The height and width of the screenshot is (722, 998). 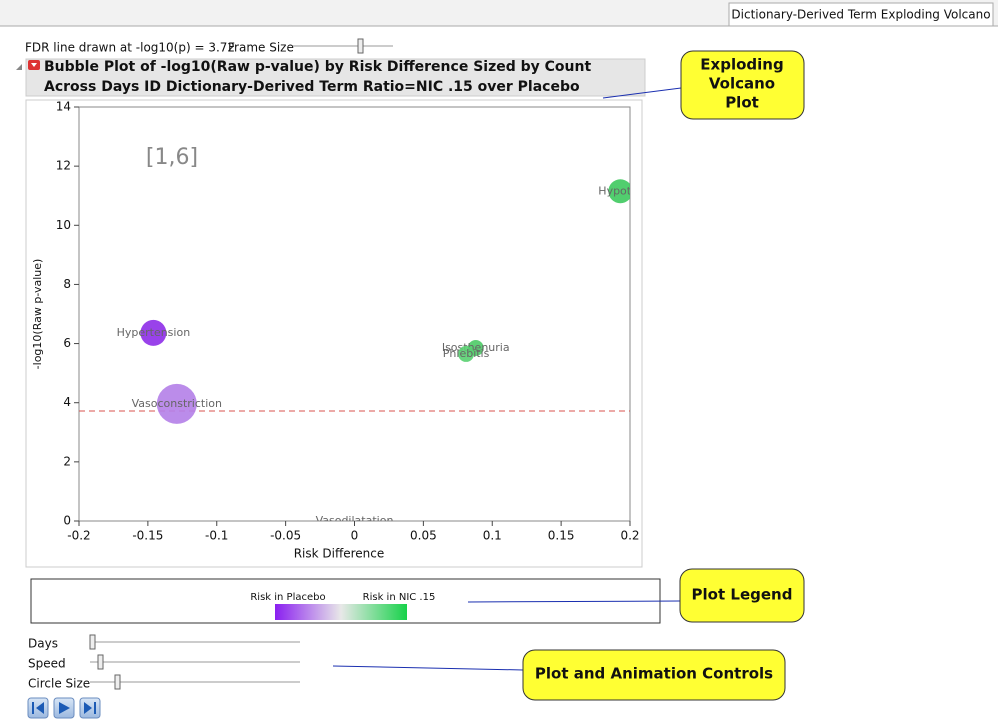 I want to click on controls: Days Speed Circle Size, so click(x=164, y=662).